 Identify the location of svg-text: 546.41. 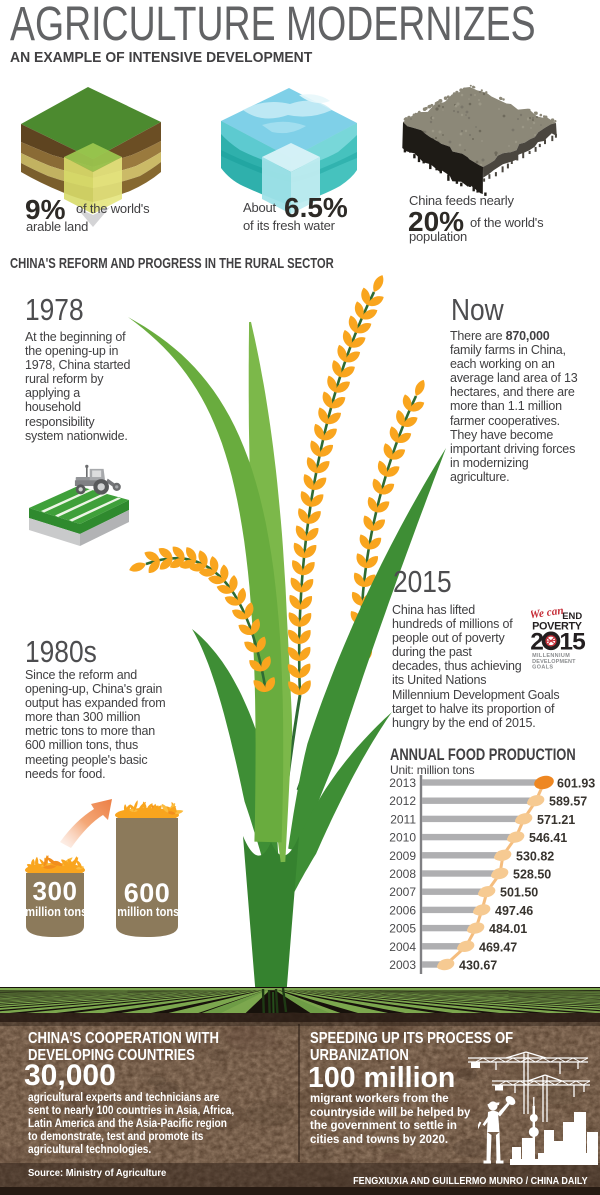
(548, 838).